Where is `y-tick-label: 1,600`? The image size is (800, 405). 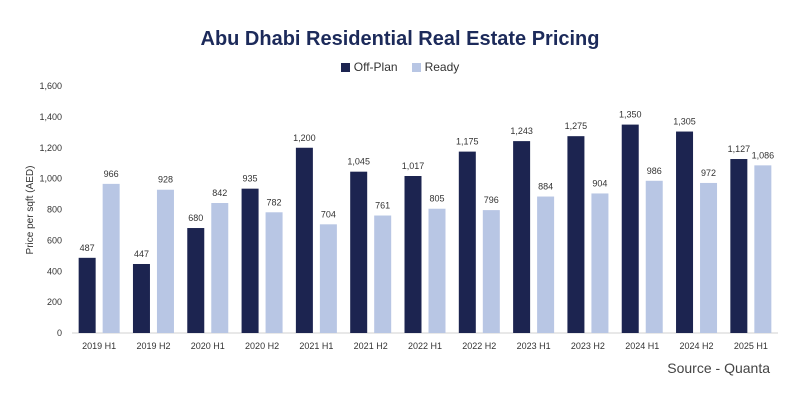 y-tick-label: 1,600 is located at coordinates (50, 86).